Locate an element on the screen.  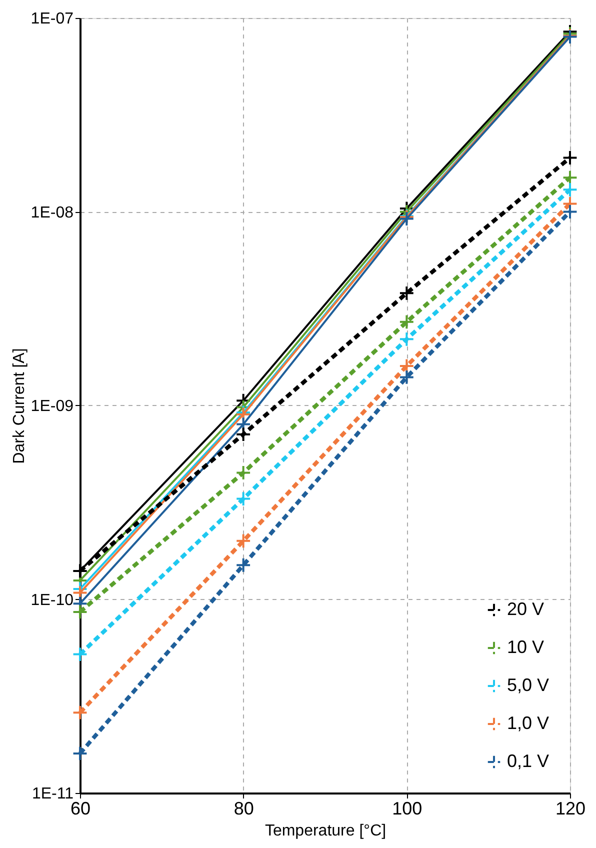
y-tick-label: 1E-08 is located at coordinates (52, 213).